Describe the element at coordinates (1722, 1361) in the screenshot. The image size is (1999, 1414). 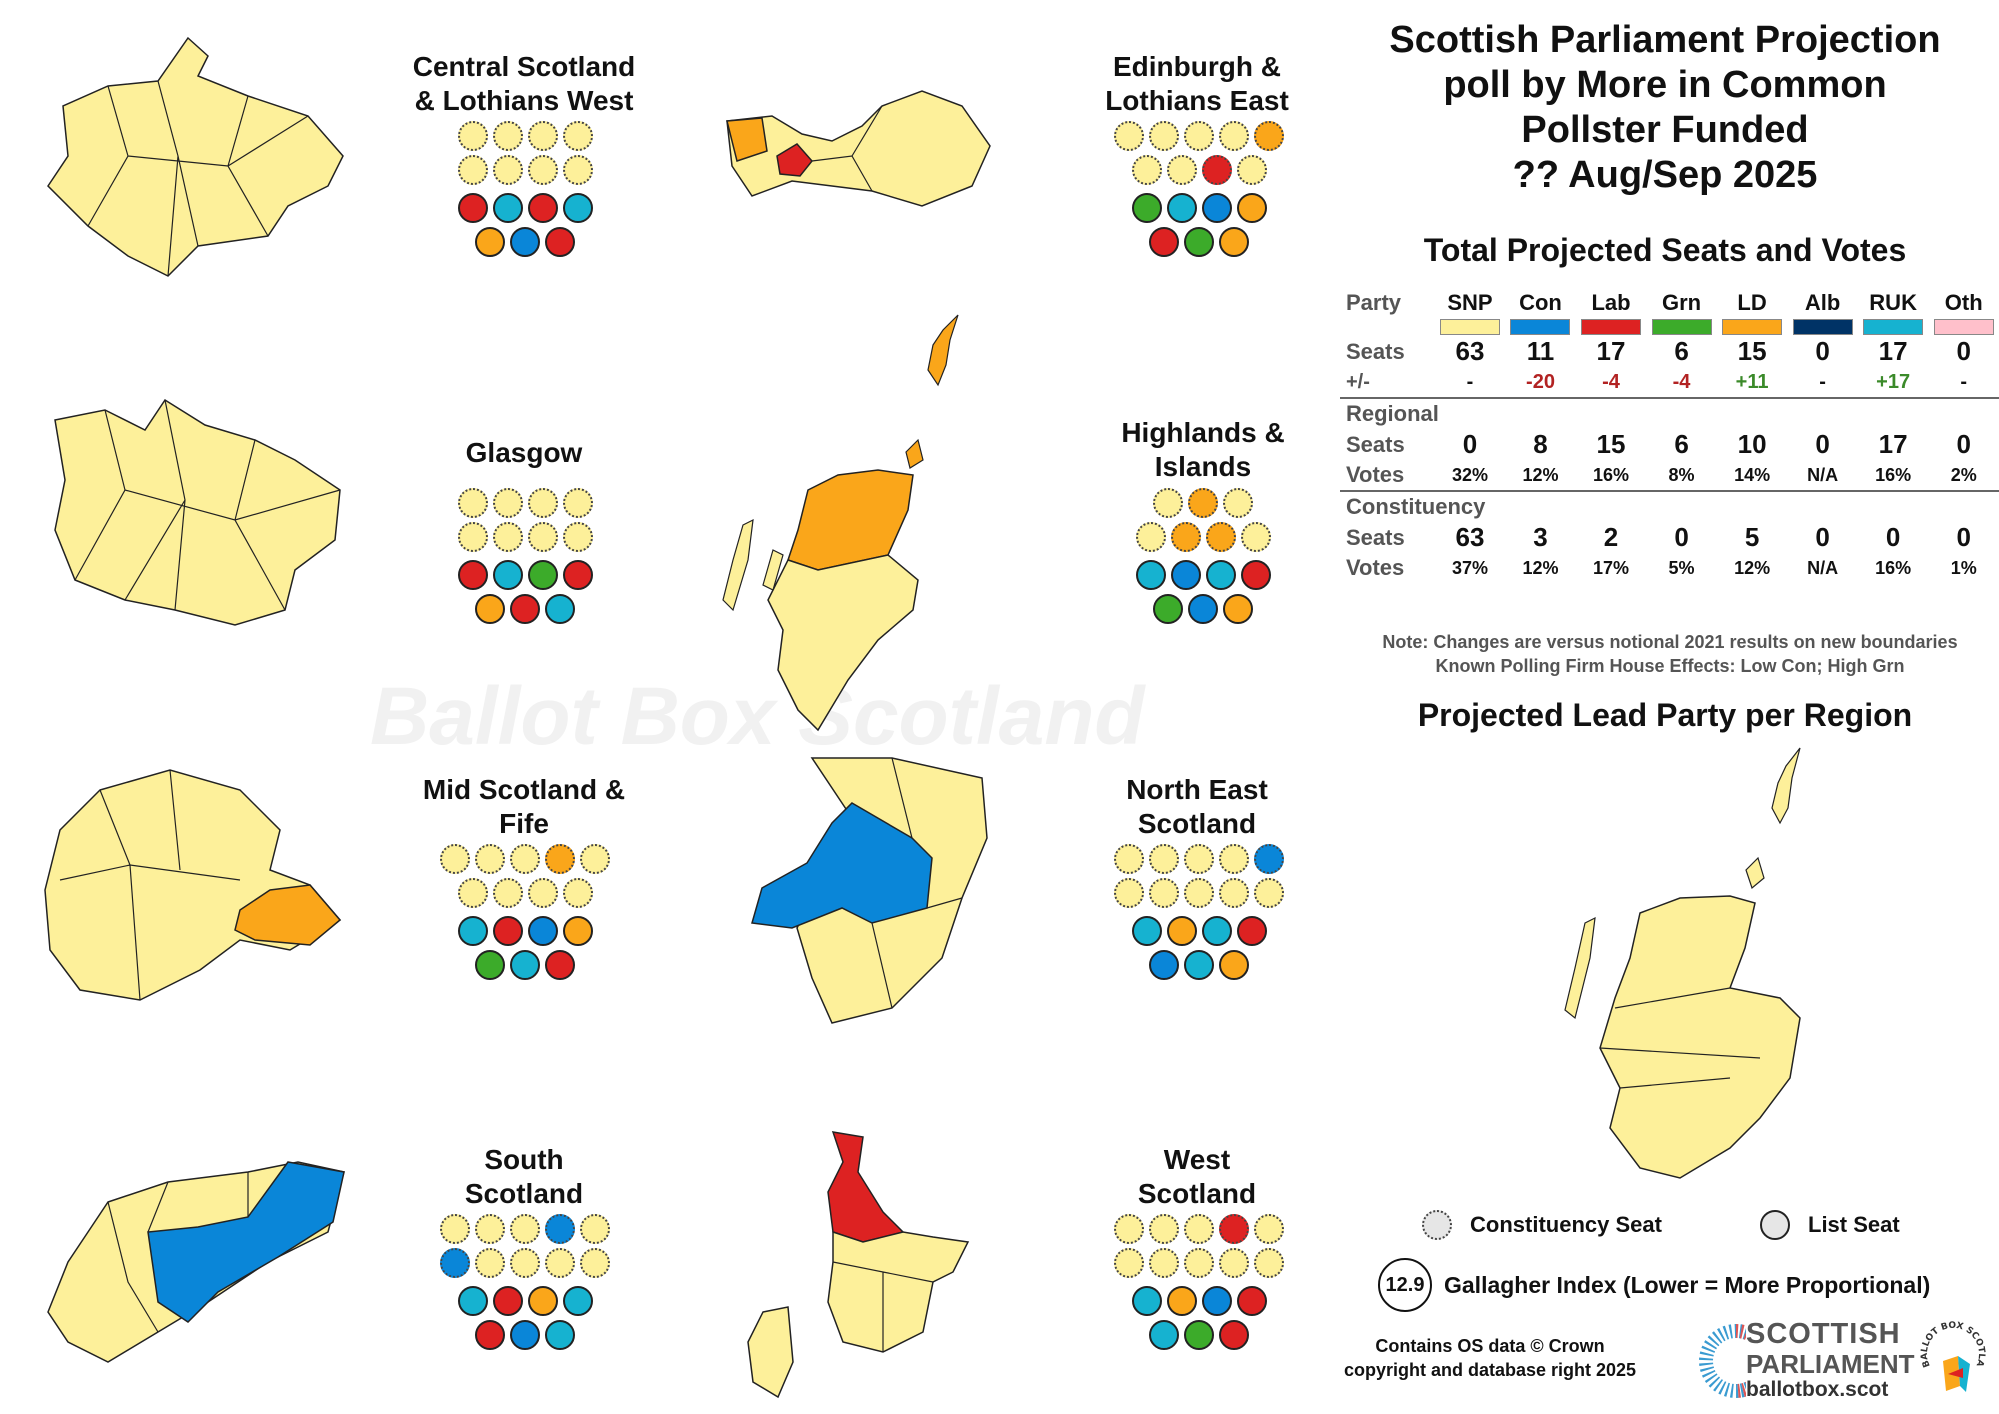
I see `parliament-dots-icon` at that location.